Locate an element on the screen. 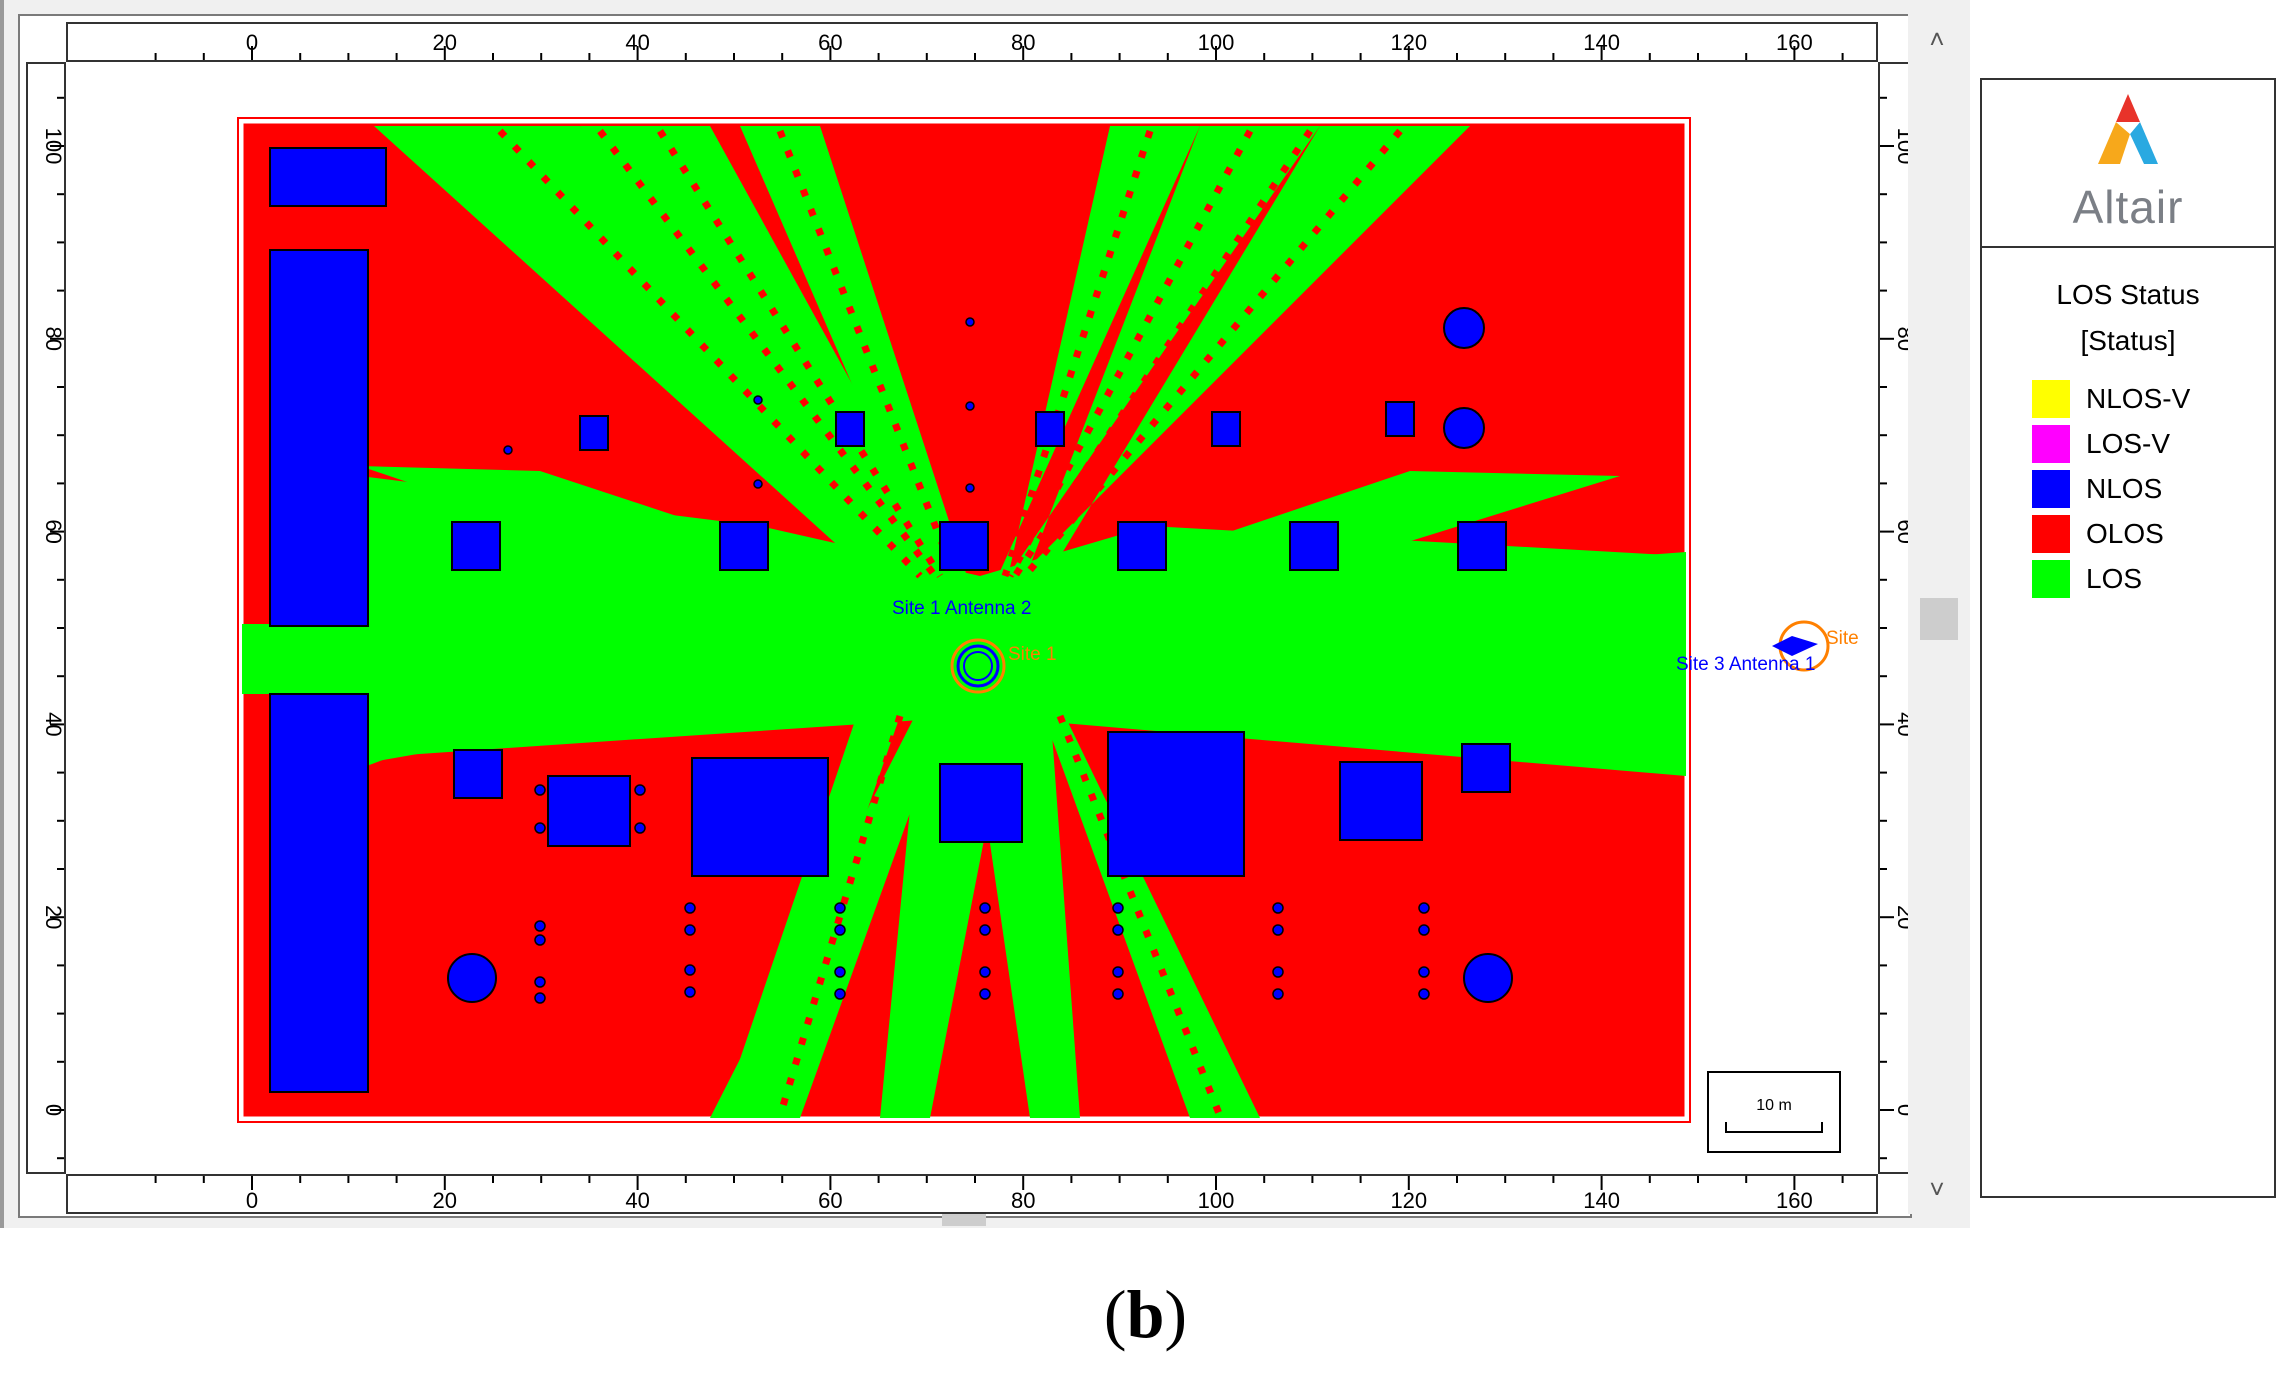  ruler-bottom is located at coordinates (972, 1194).